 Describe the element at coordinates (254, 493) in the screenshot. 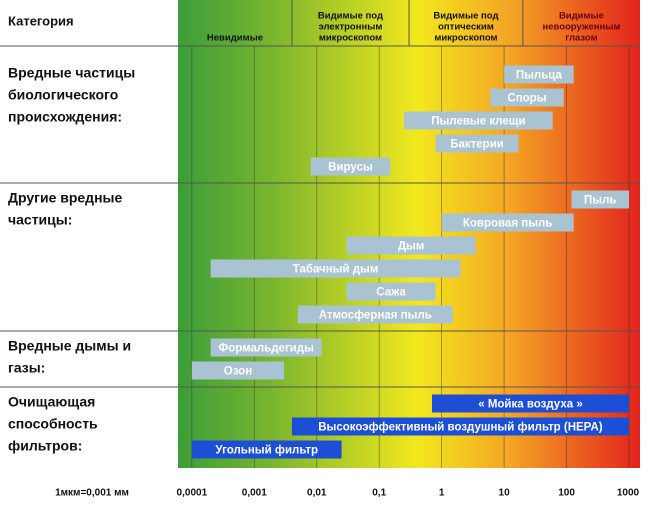

I see `x-tick-label: 0,001` at that location.